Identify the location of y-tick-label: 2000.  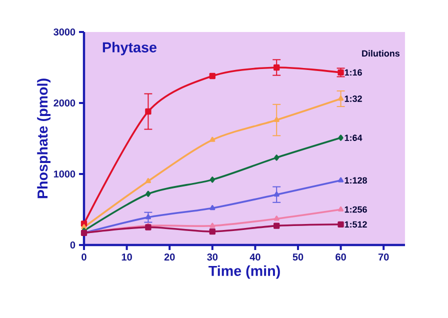
(65, 103).